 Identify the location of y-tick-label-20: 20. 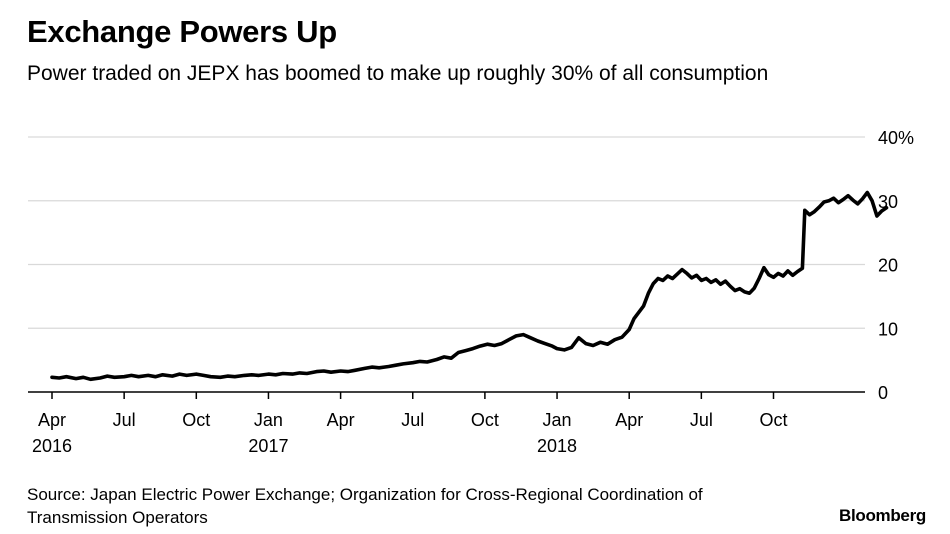
(888, 266).